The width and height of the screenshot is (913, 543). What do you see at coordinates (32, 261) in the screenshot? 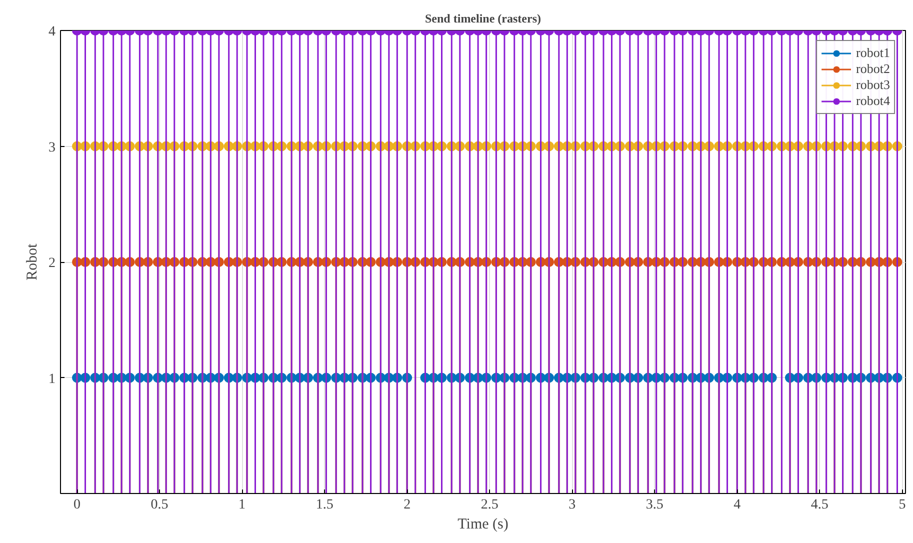
I see `y-axis-title: Robot` at bounding box center [32, 261].